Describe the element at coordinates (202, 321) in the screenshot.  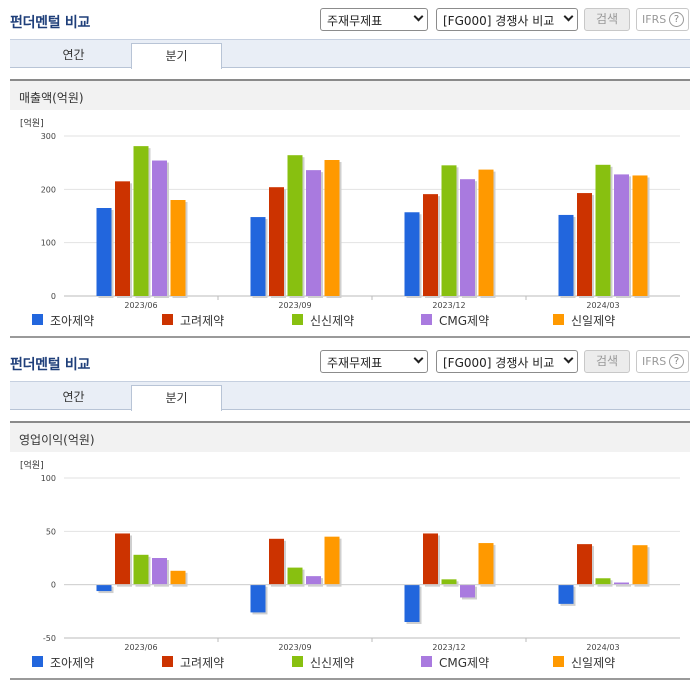
I see `legend-label: 고려제약` at that location.